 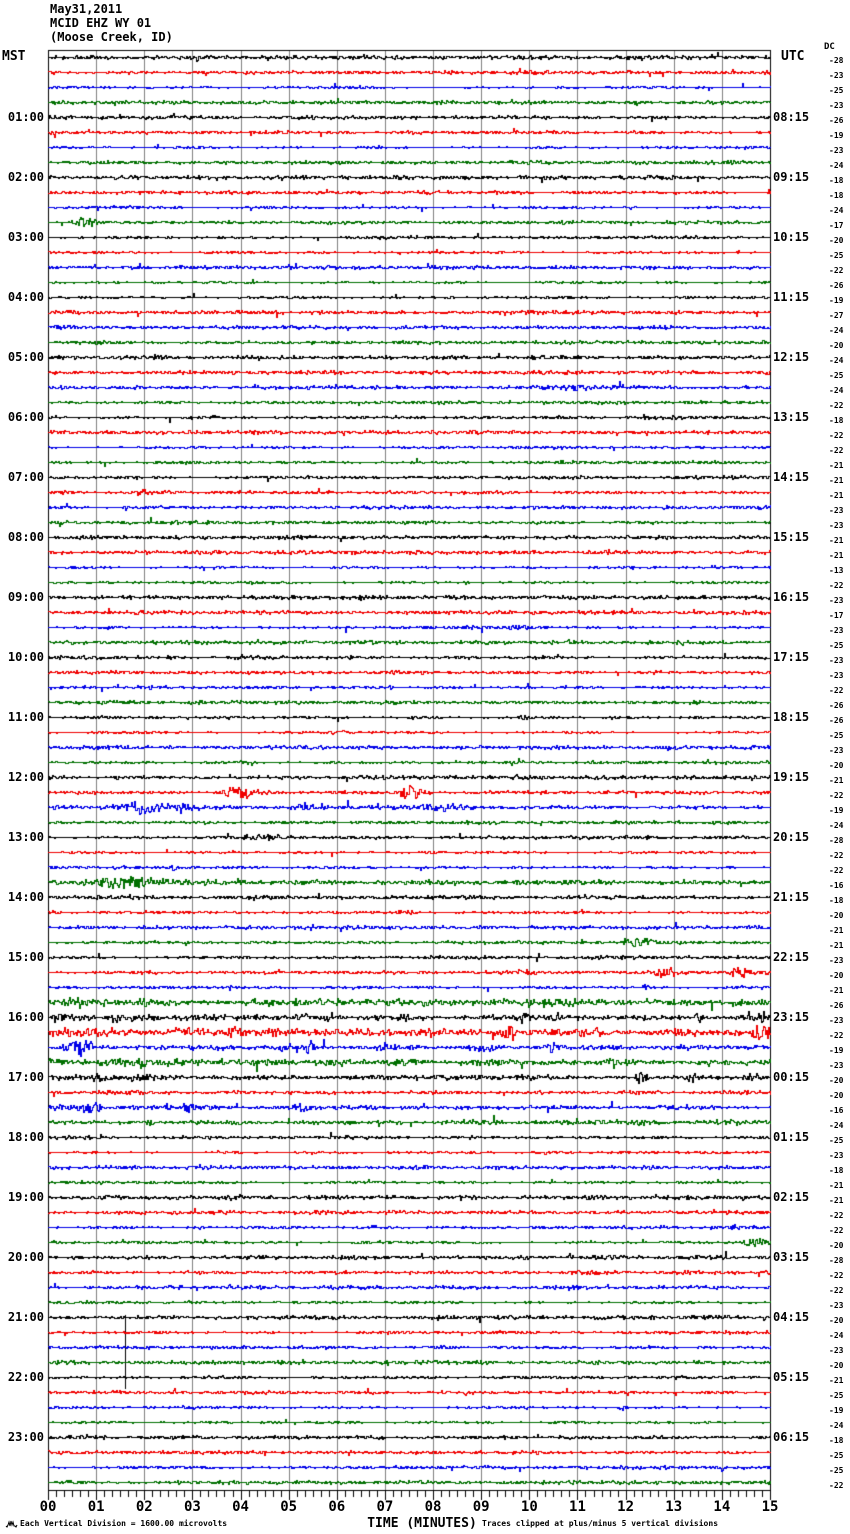 What do you see at coordinates (791, 1077) in the screenshot?
I see `utc-hour-label: 00:15` at bounding box center [791, 1077].